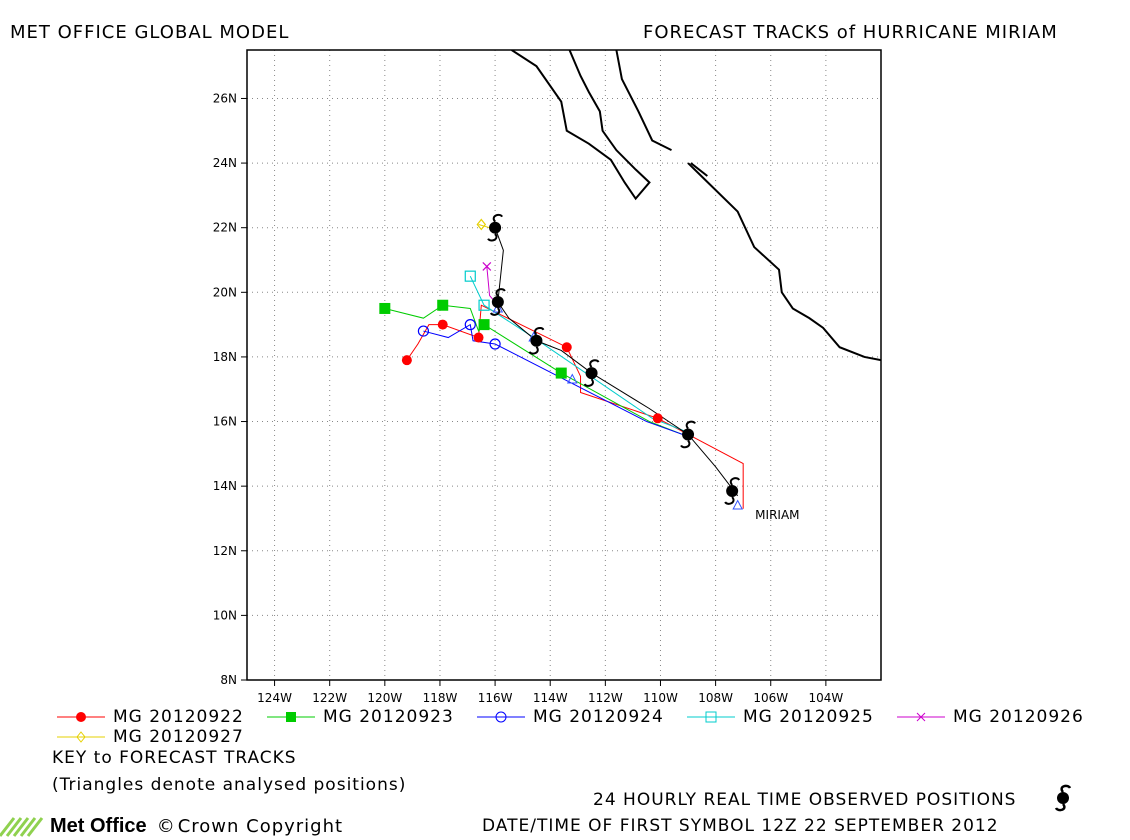 This screenshot has height=840, width=1130. I want to click on y-tick-label: 14N, so click(225, 486).